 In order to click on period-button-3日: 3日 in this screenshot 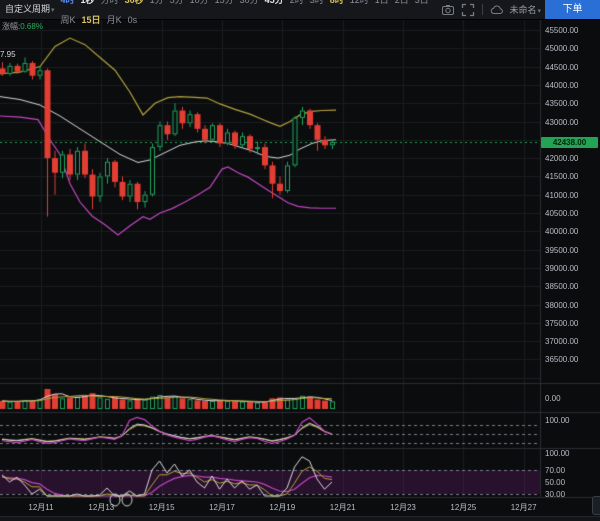, I will do `click(422, 2)`.